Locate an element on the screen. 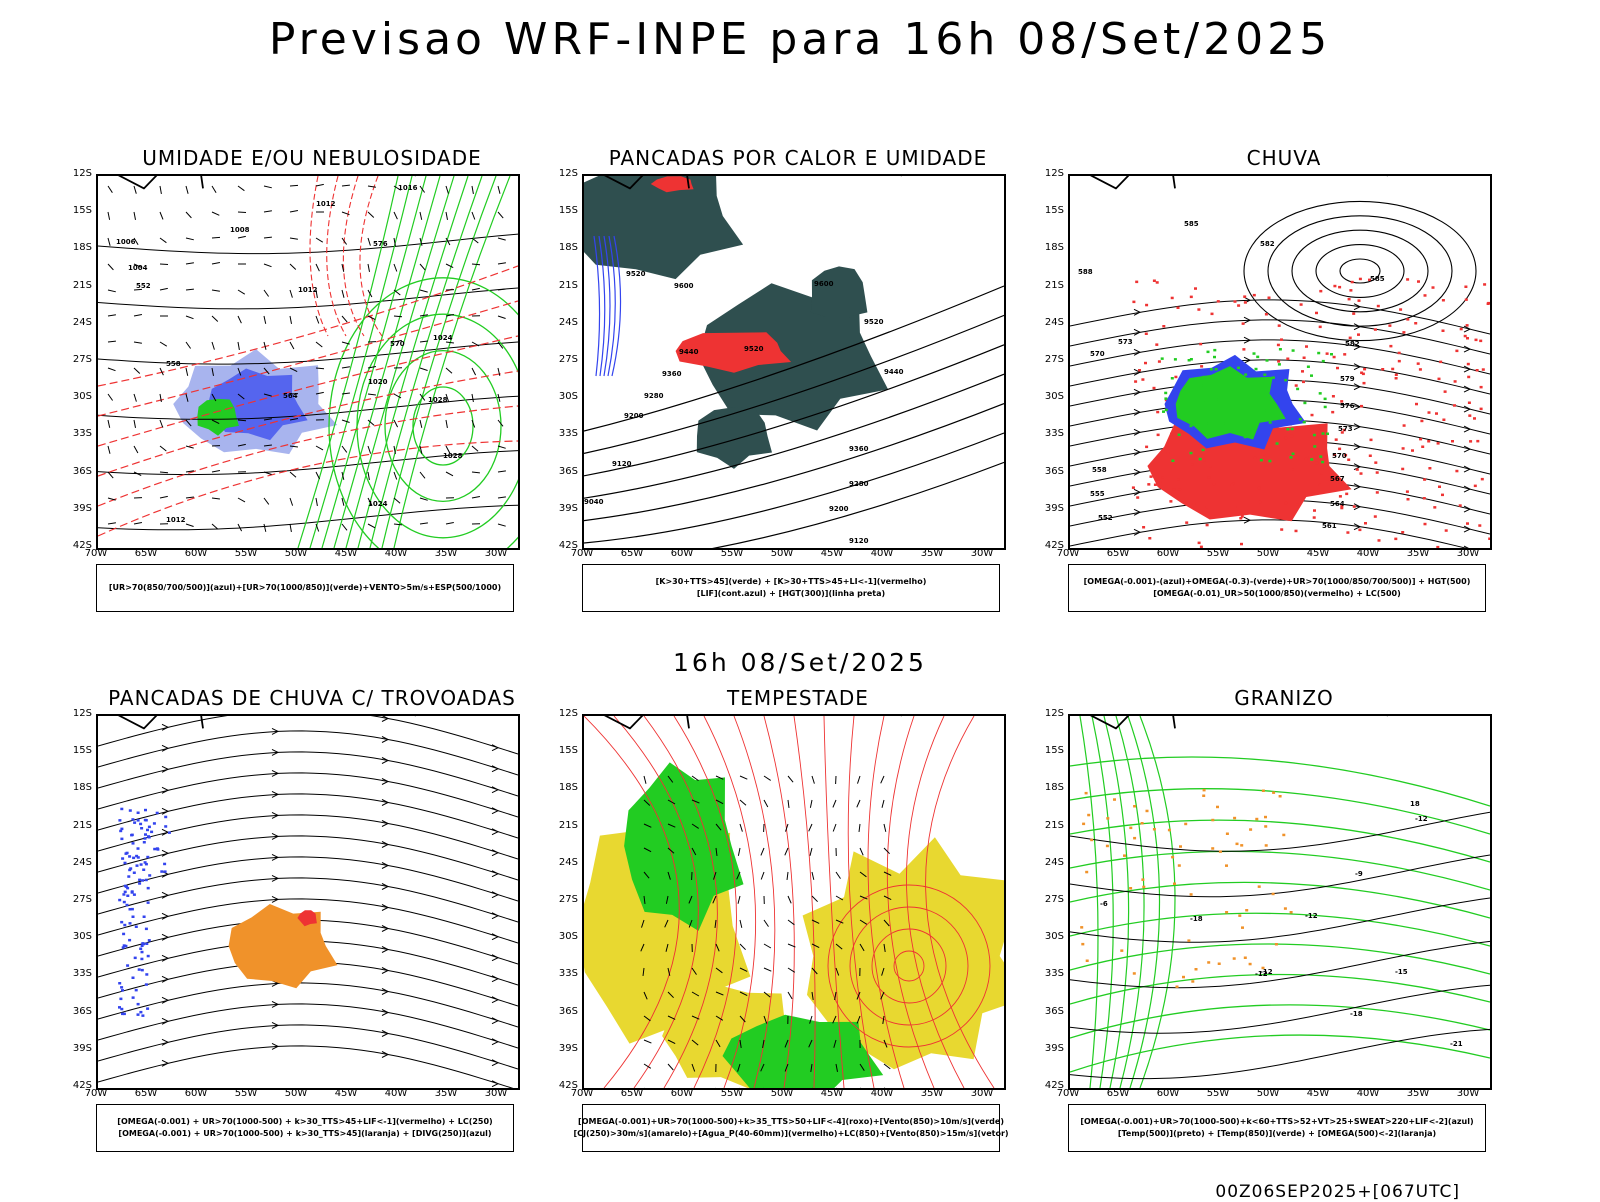 The width and height of the screenshot is (1600, 1202). longitude-tick-label: 70W is located at coordinates (1068, 553).